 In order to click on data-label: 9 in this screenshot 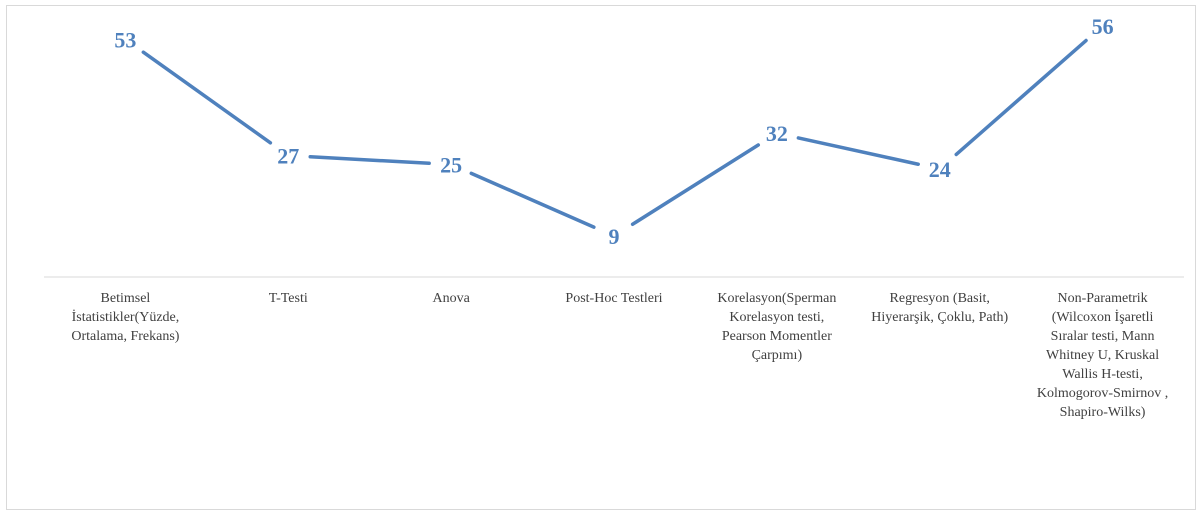, I will do `click(614, 236)`.